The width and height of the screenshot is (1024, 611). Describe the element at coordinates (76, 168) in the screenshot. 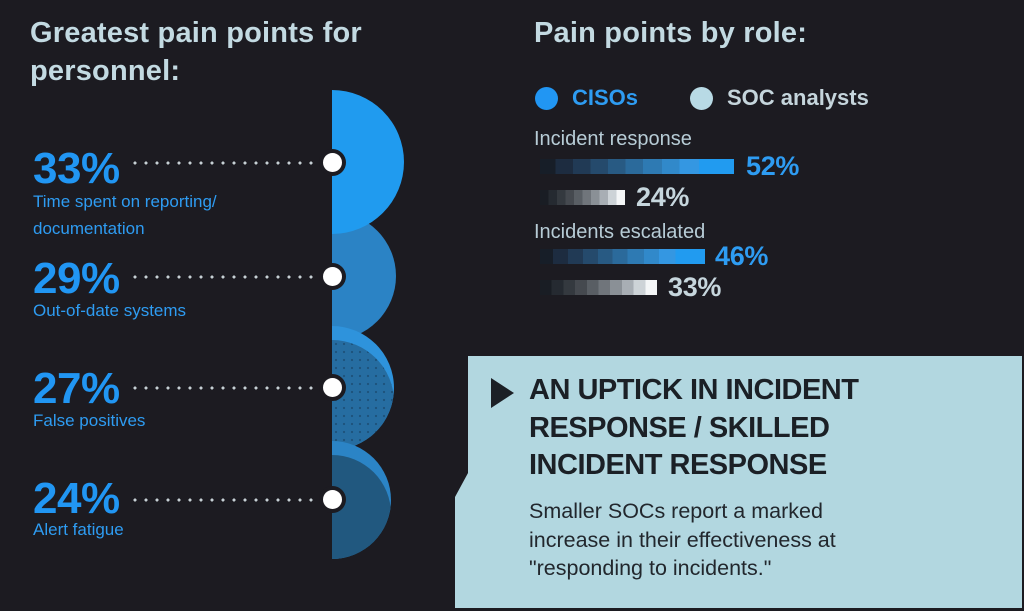

I see `pain-point-value: 33%` at that location.